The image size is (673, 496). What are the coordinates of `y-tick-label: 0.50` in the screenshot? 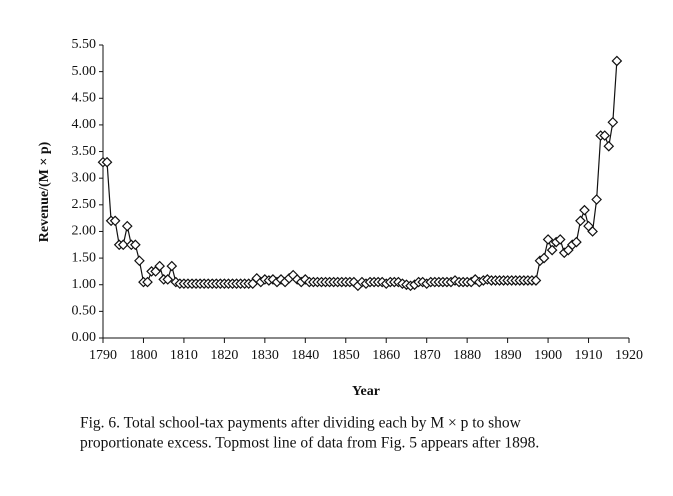 It's located at (84, 311).